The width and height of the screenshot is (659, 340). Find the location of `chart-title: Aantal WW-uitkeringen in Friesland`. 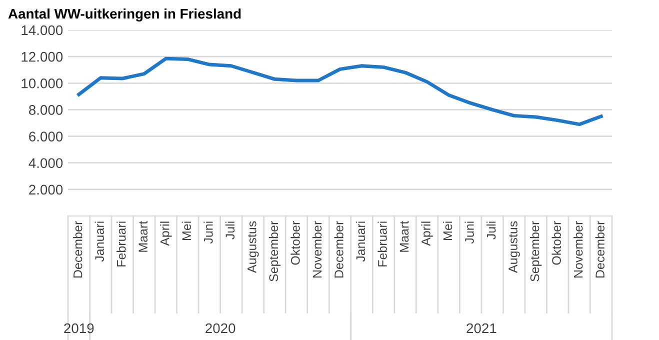

chart-title: Aantal WW-uitkeringen in Friesland is located at coordinates (124, 15).